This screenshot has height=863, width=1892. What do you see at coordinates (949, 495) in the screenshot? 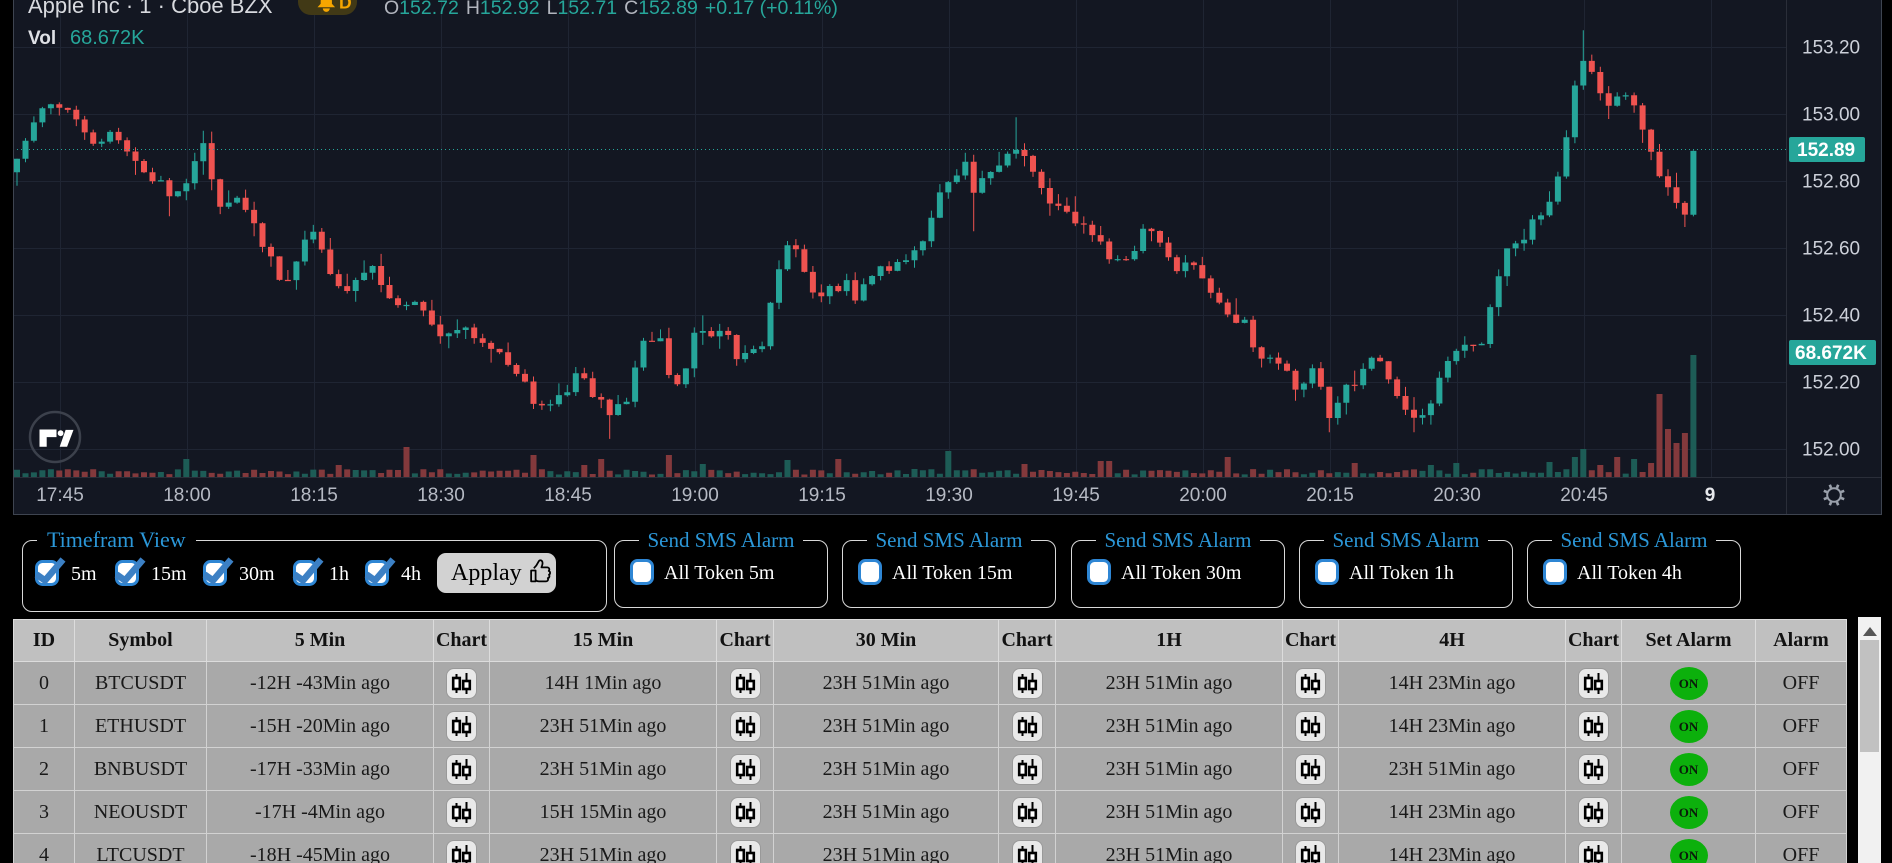
I see `svg-text: 19:30` at bounding box center [949, 495].